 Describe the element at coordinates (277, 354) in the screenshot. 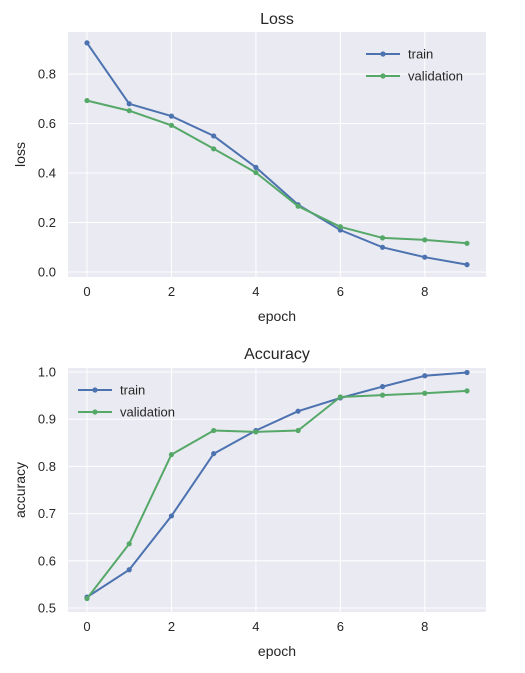

I see `chart-title: Accuracy` at that location.